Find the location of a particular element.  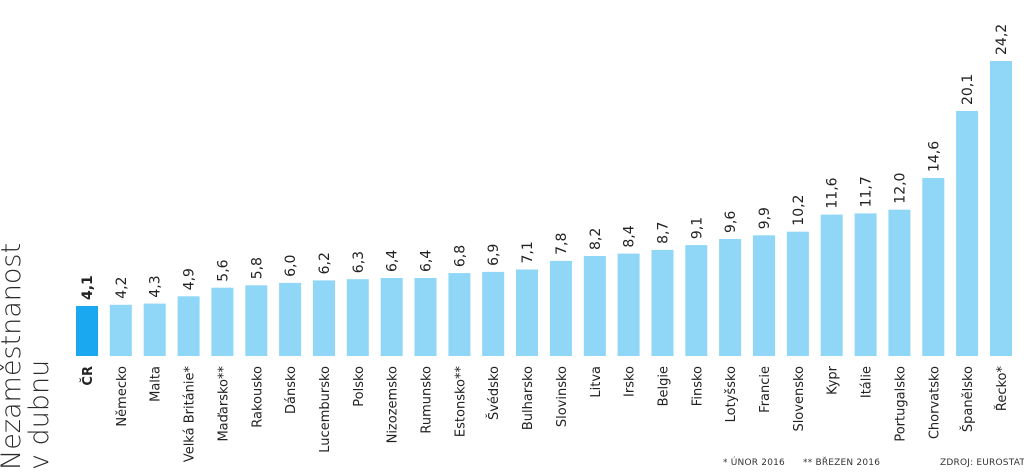

category-label-5: Maďarsko** is located at coordinates (223, 404).